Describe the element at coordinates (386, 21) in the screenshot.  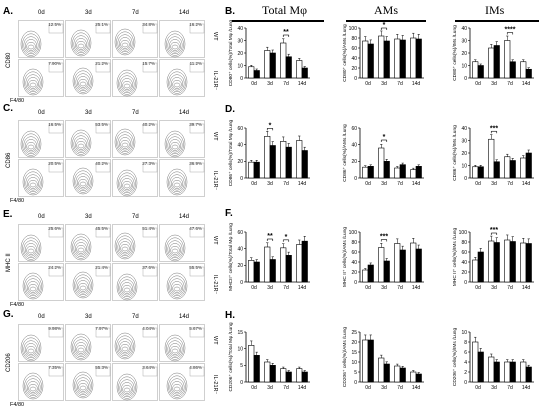
I see `header-ams-underline` at that location.